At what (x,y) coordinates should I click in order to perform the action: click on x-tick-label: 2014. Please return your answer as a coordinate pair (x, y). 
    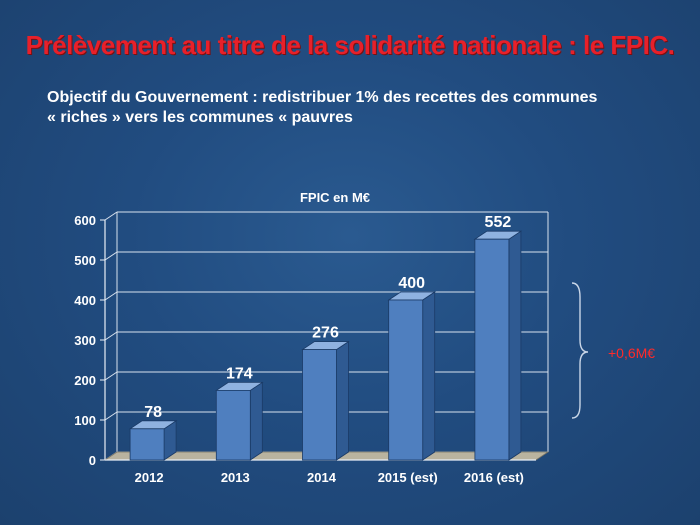
    Looking at the image, I should click on (322, 477).